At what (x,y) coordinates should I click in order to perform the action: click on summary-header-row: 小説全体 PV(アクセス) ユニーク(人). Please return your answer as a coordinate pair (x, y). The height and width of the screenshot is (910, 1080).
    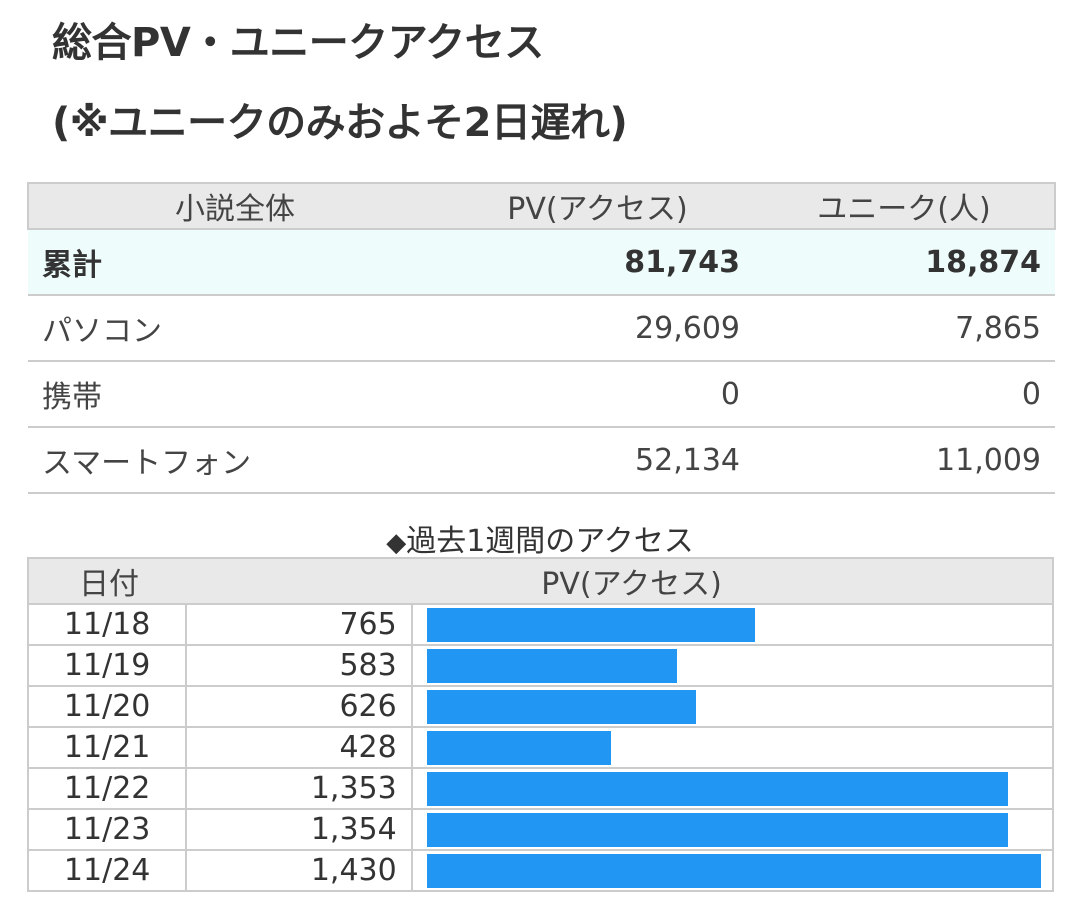
    Looking at the image, I should click on (541, 206).